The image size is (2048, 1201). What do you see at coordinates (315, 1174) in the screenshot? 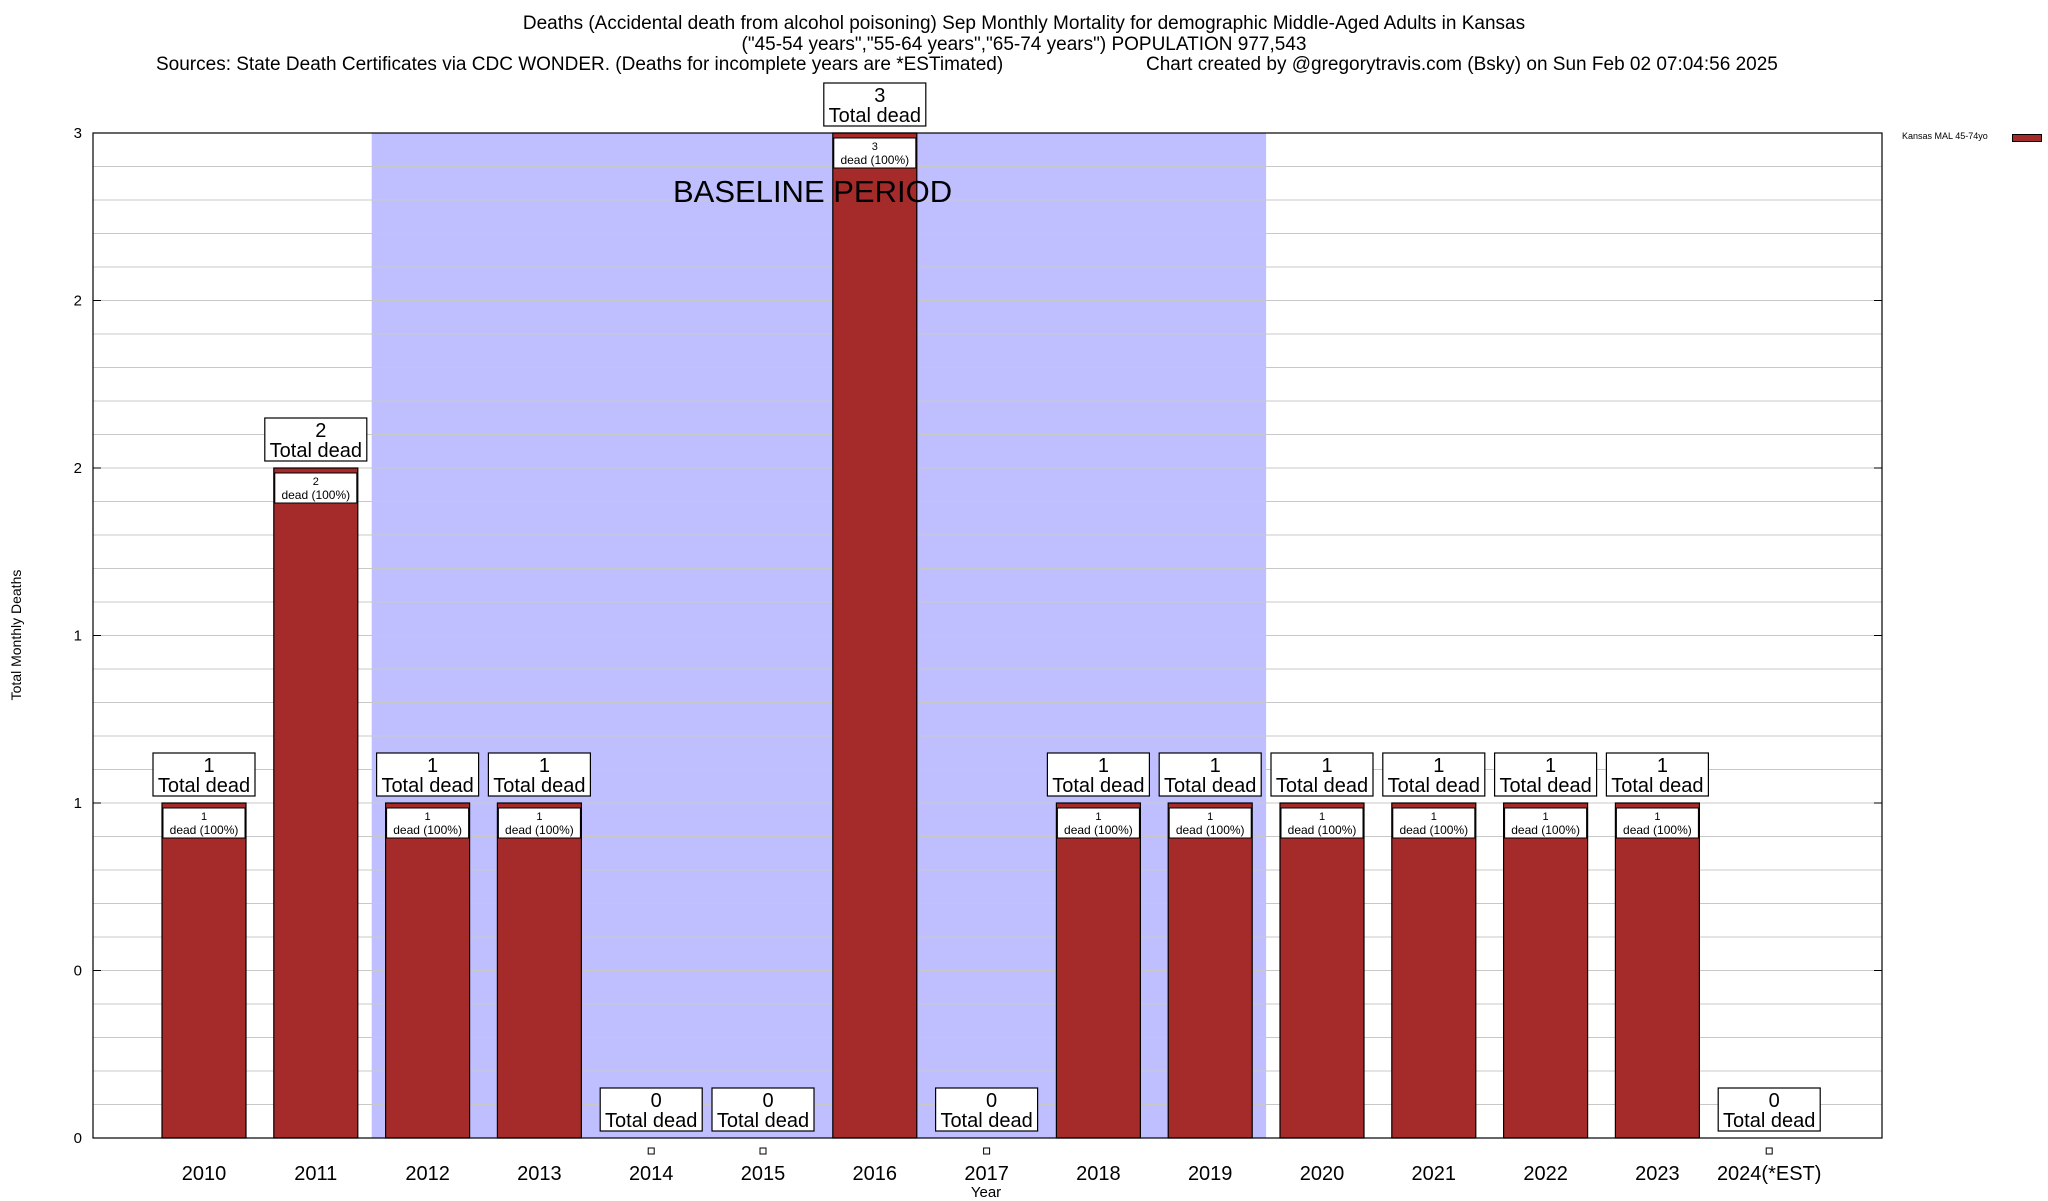
I see `x-tick-label: 2011` at bounding box center [315, 1174].